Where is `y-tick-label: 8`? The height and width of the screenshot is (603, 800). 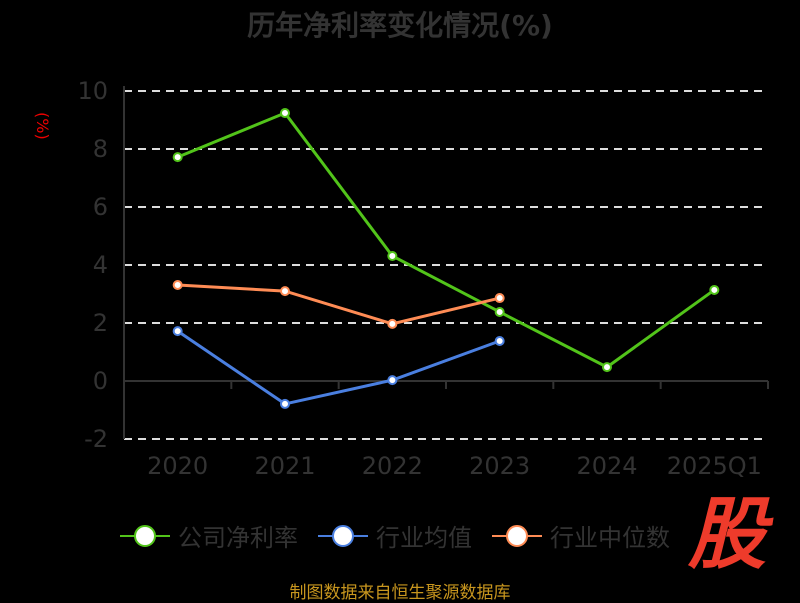
y-tick-label: 8 is located at coordinates (100, 149).